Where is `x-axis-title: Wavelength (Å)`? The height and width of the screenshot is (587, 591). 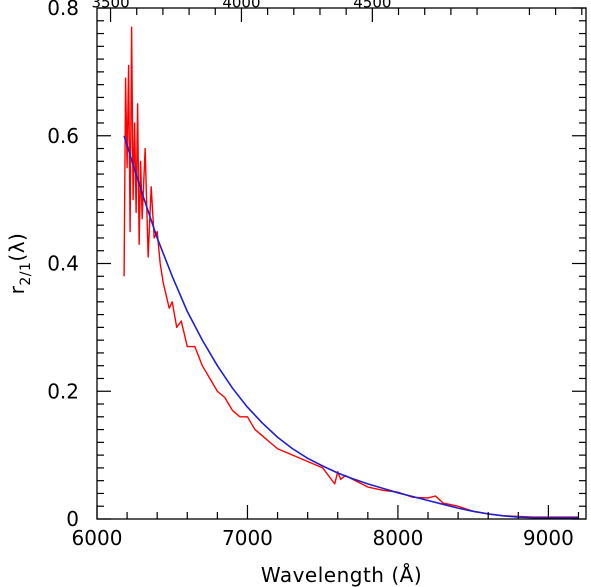 x-axis-title: Wavelength (Å) is located at coordinates (341, 575).